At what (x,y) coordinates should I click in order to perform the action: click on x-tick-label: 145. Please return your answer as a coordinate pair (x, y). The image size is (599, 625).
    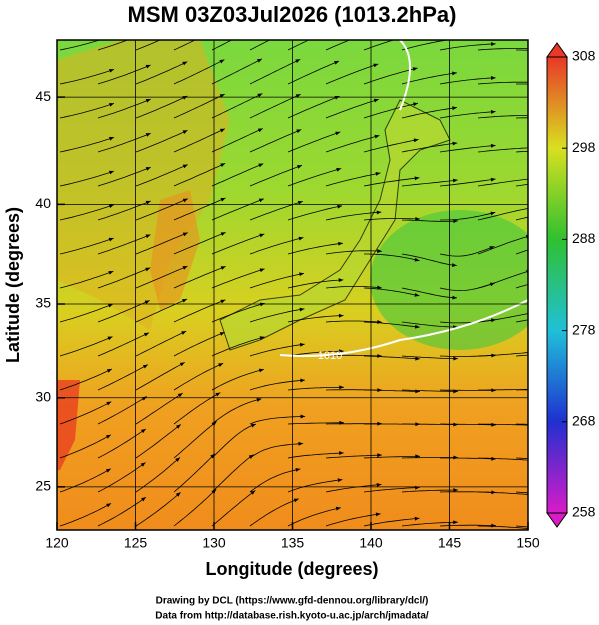
    Looking at the image, I should click on (450, 543).